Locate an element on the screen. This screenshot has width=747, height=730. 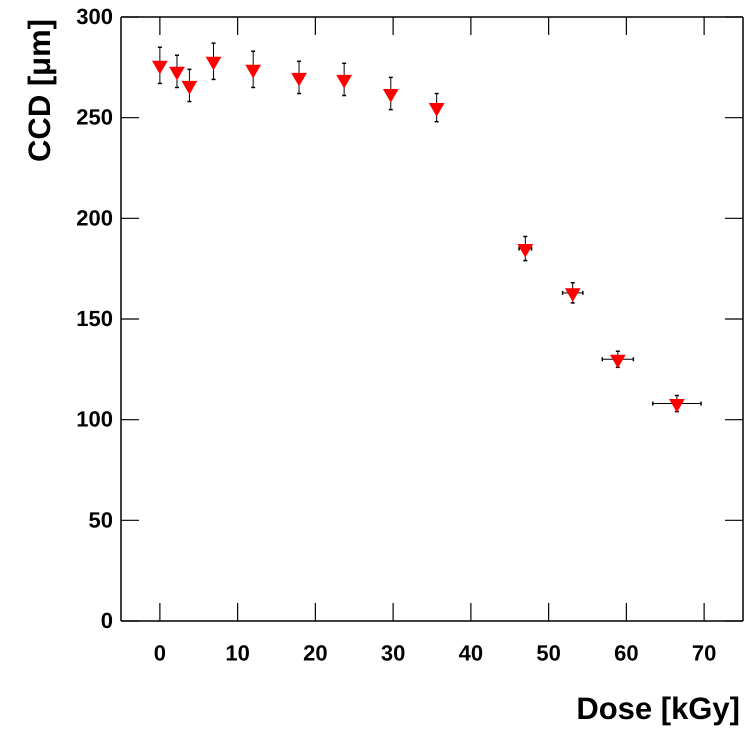
x-tick-label: 30 is located at coordinates (393, 653).